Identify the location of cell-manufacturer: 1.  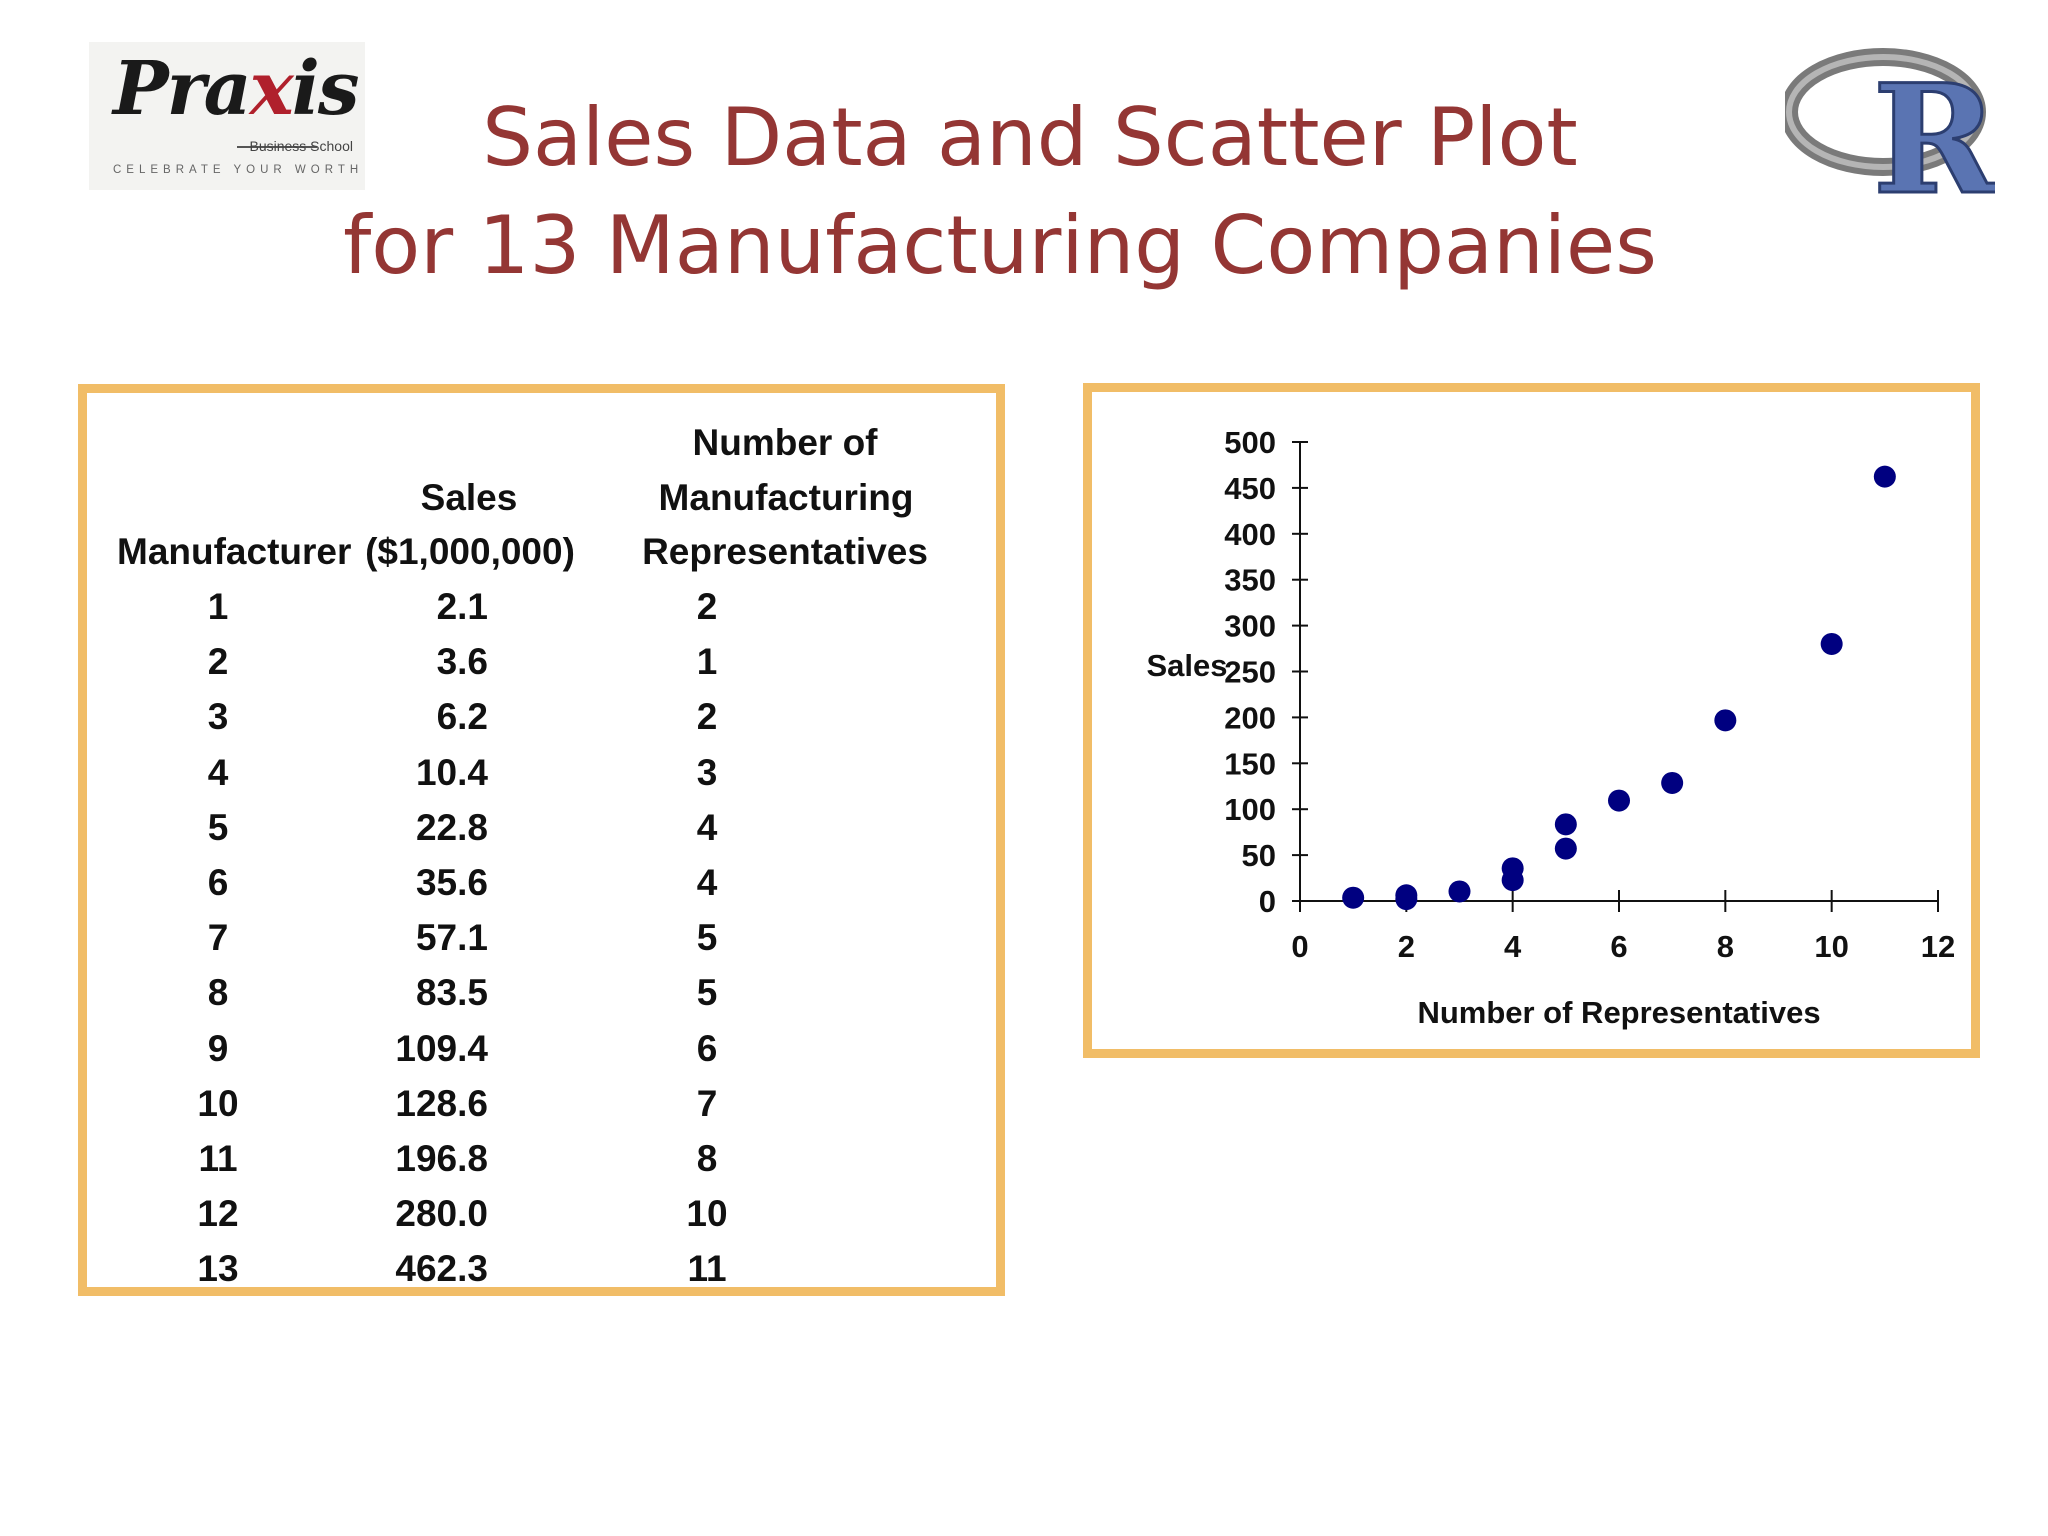
(218, 606).